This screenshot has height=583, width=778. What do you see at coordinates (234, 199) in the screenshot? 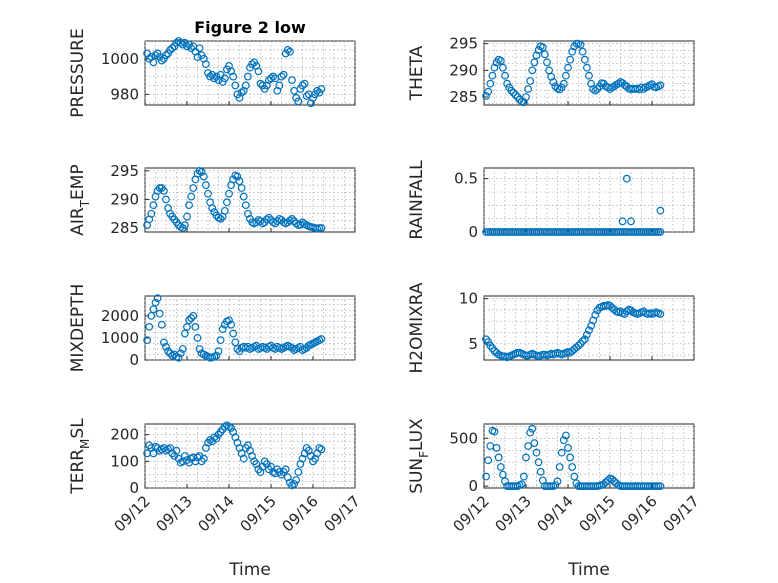
I see `series-air_temp` at bounding box center [234, 199].